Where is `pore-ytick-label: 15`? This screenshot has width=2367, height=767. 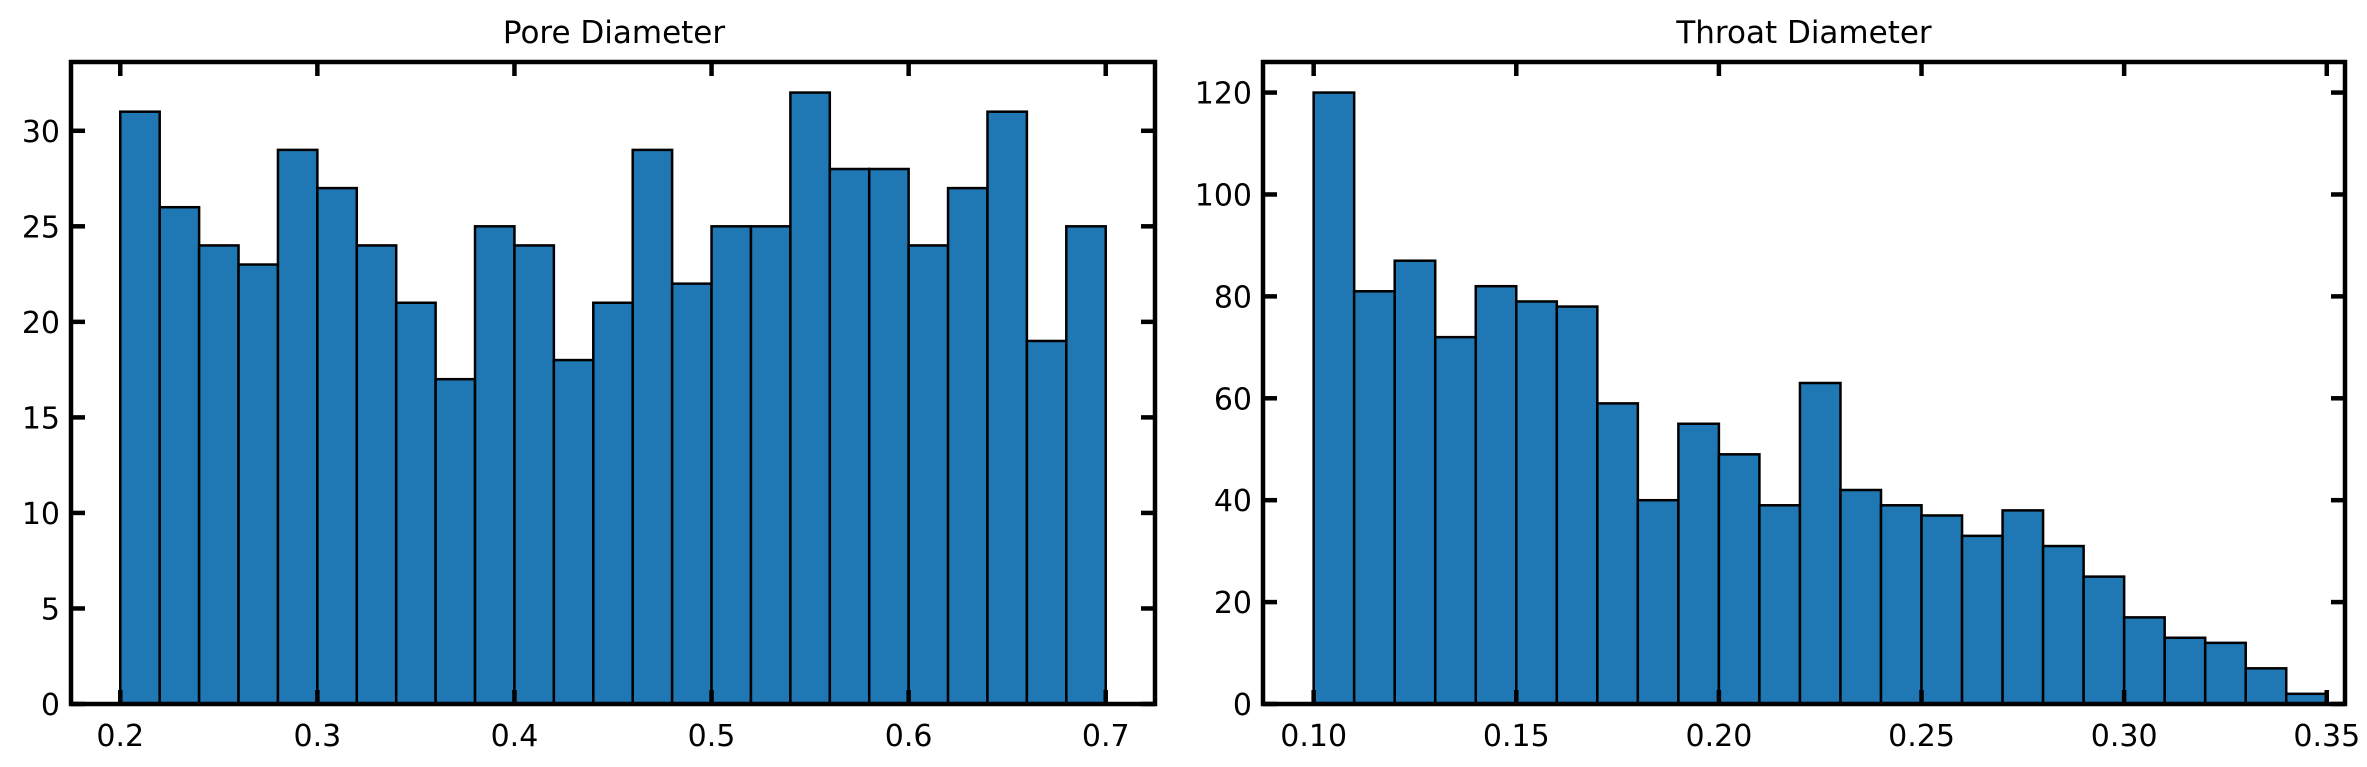
pore-ytick-label: 15 is located at coordinates (41, 418).